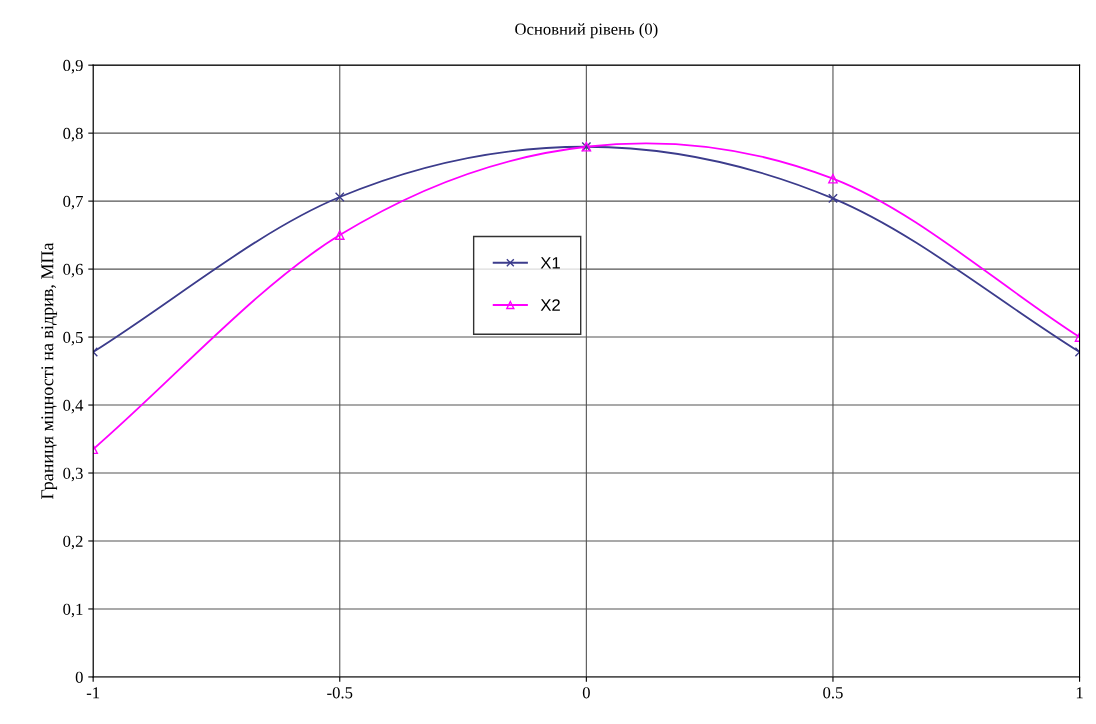  I want to click on x-tick-label: -1, so click(93, 693).